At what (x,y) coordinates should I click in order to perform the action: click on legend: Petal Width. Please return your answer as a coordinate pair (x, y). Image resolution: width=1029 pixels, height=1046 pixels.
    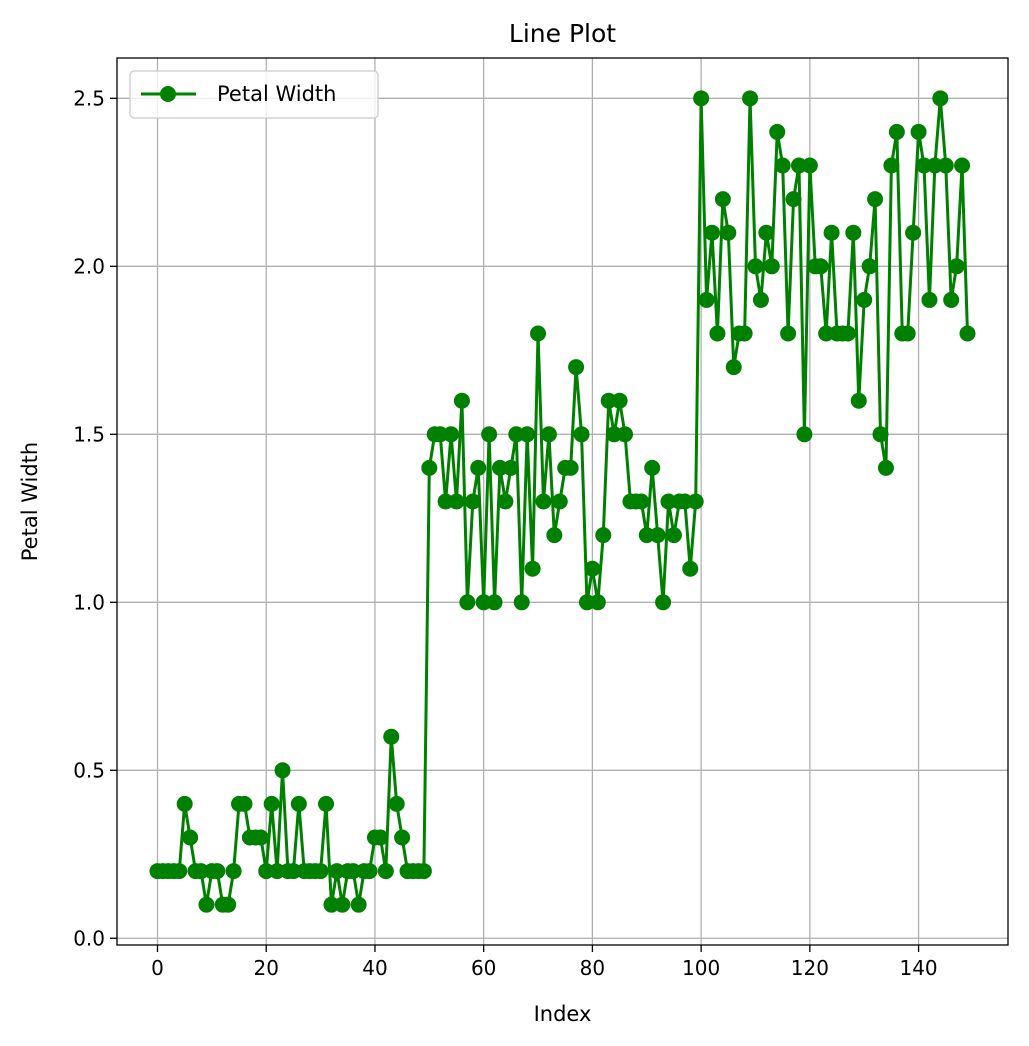
    Looking at the image, I should click on (254, 94).